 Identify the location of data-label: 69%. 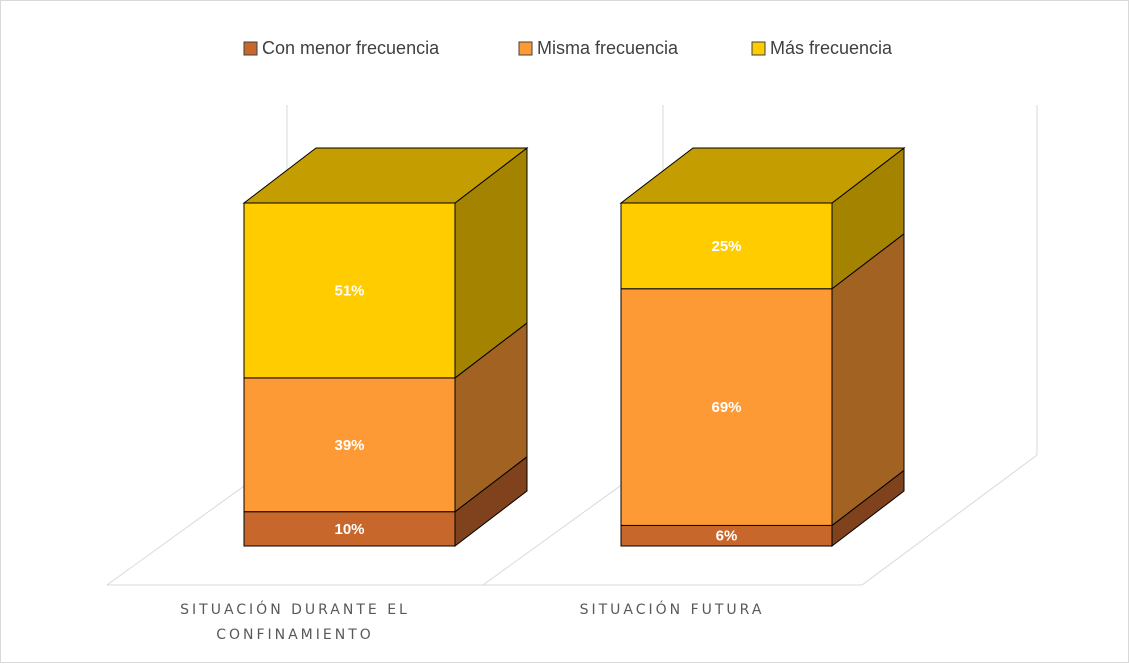
(726, 407).